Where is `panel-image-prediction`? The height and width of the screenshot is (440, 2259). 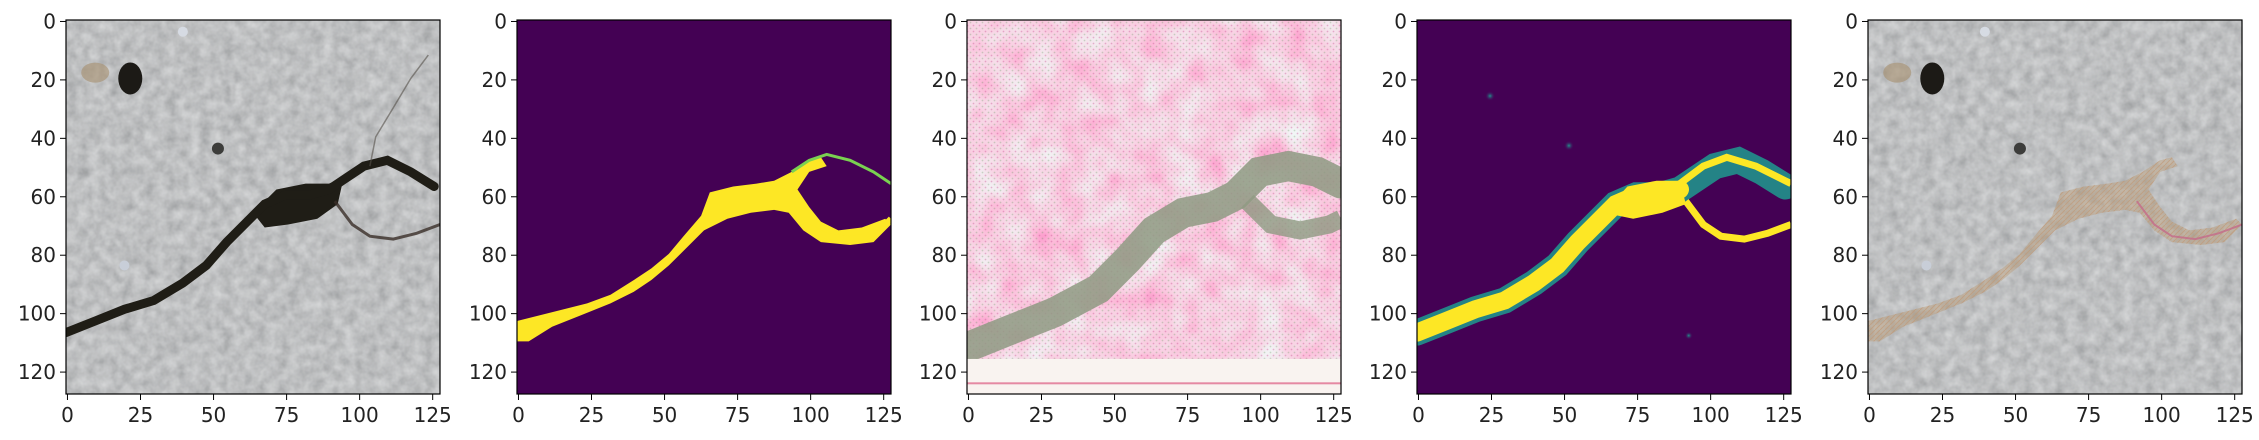 panel-image-prediction is located at coordinates (1604, 207).